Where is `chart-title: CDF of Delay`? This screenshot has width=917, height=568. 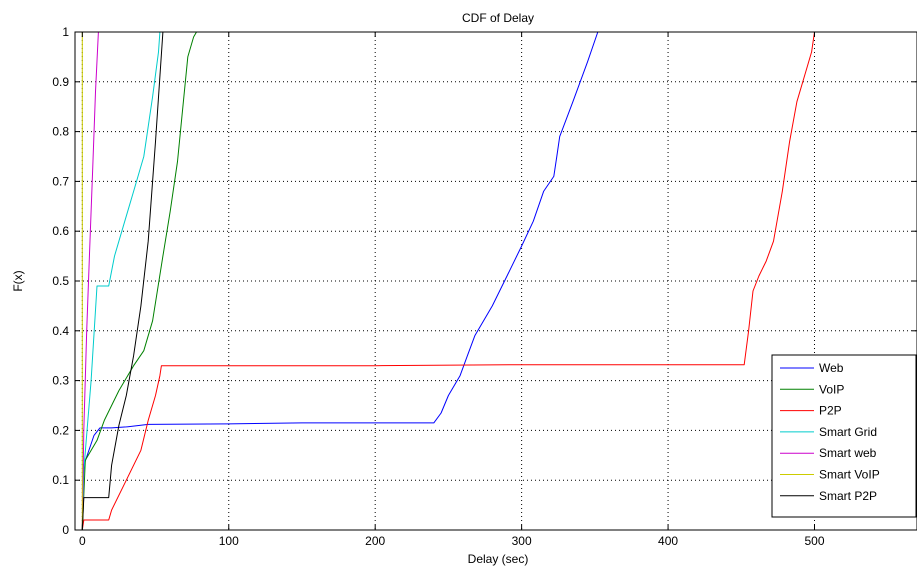 chart-title: CDF of Delay is located at coordinates (498, 18).